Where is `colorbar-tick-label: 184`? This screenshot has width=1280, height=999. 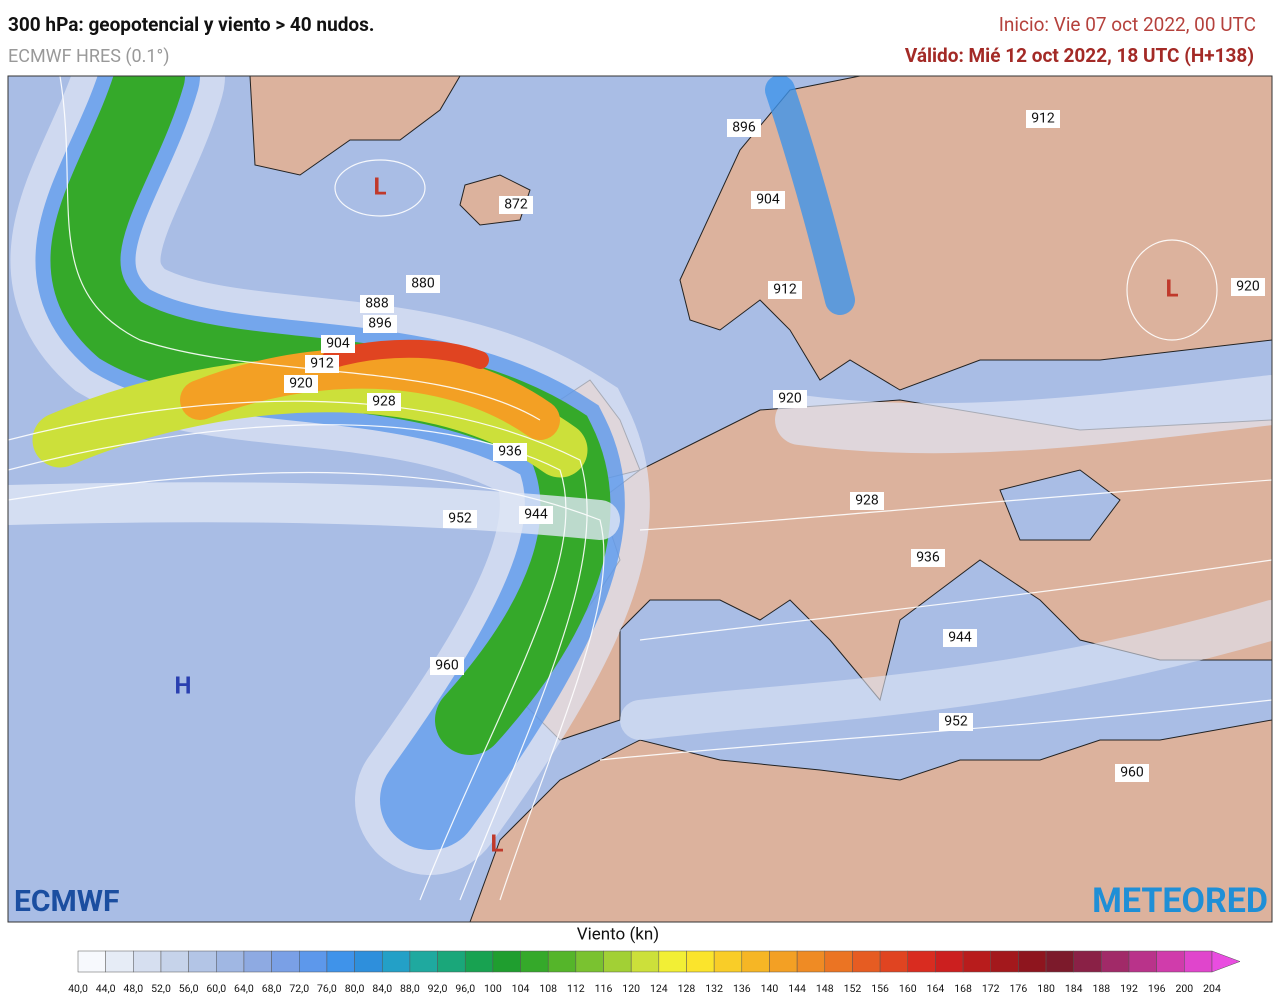 colorbar-tick-label: 184 is located at coordinates (1074, 988).